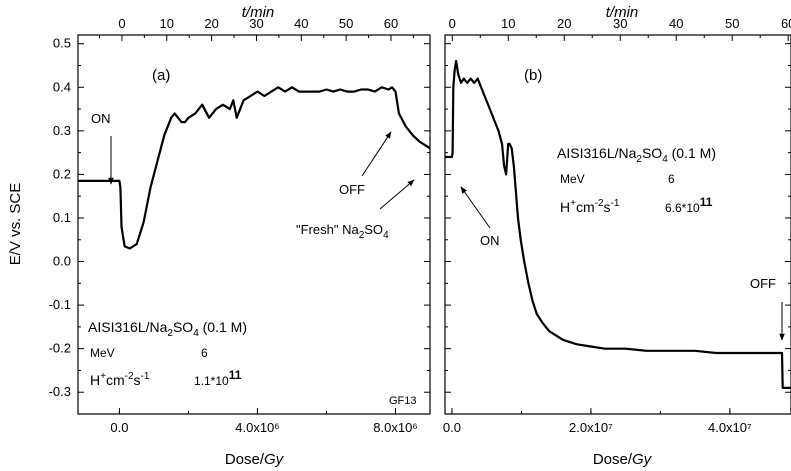 This screenshot has height=471, width=791. I want to click on y-tick-label: -0.3, so click(60, 391).